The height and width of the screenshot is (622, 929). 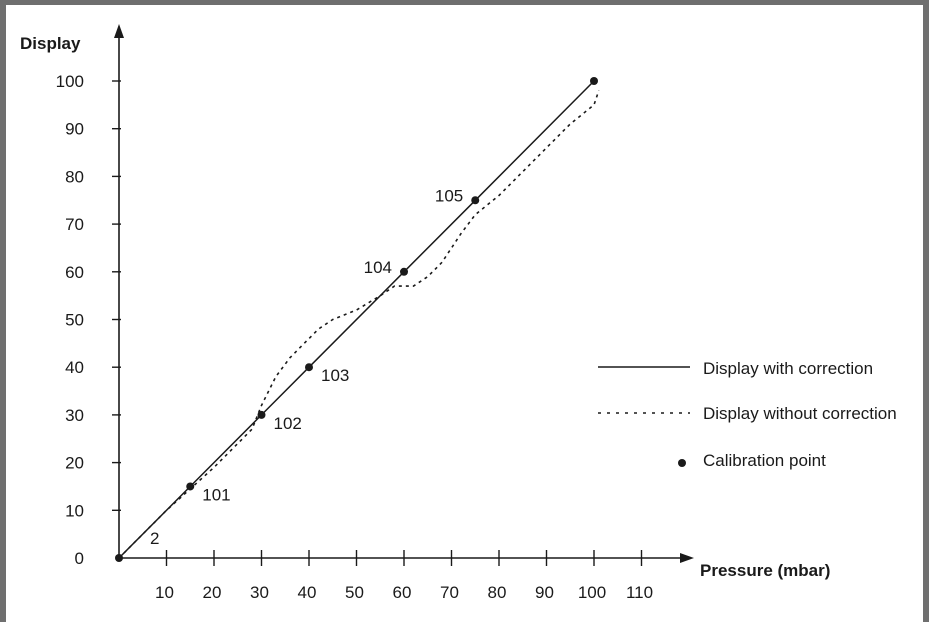 What do you see at coordinates (212, 592) in the screenshot?
I see `x-tick-label: 20` at bounding box center [212, 592].